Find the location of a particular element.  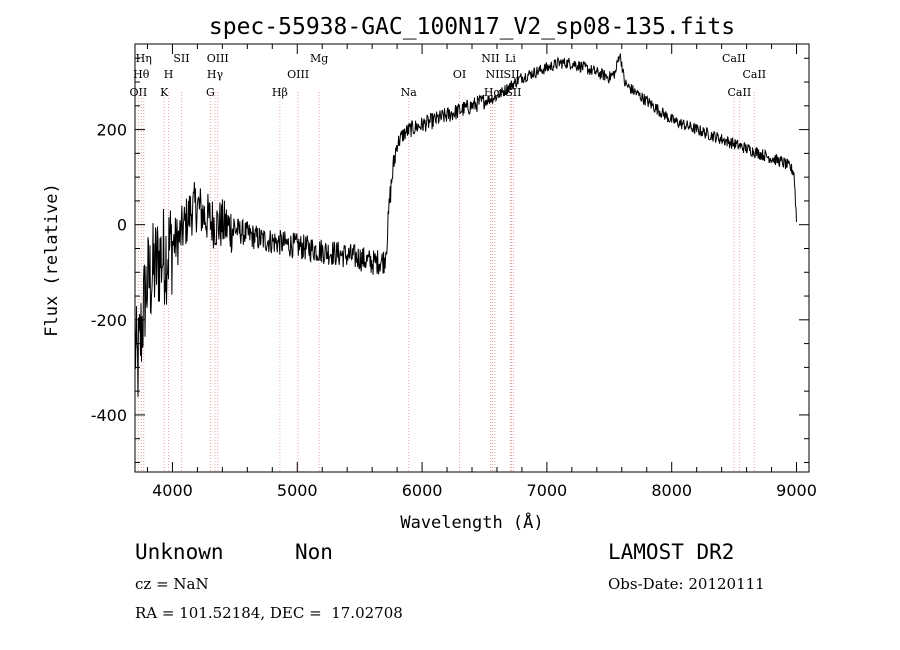

line-marker-label: Hη is located at coordinates (144, 58).